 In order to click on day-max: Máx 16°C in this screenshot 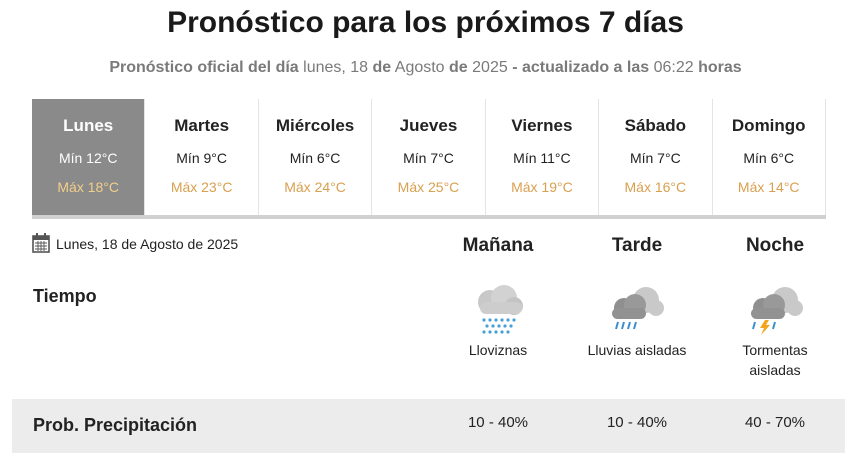, I will do `click(655, 187)`.